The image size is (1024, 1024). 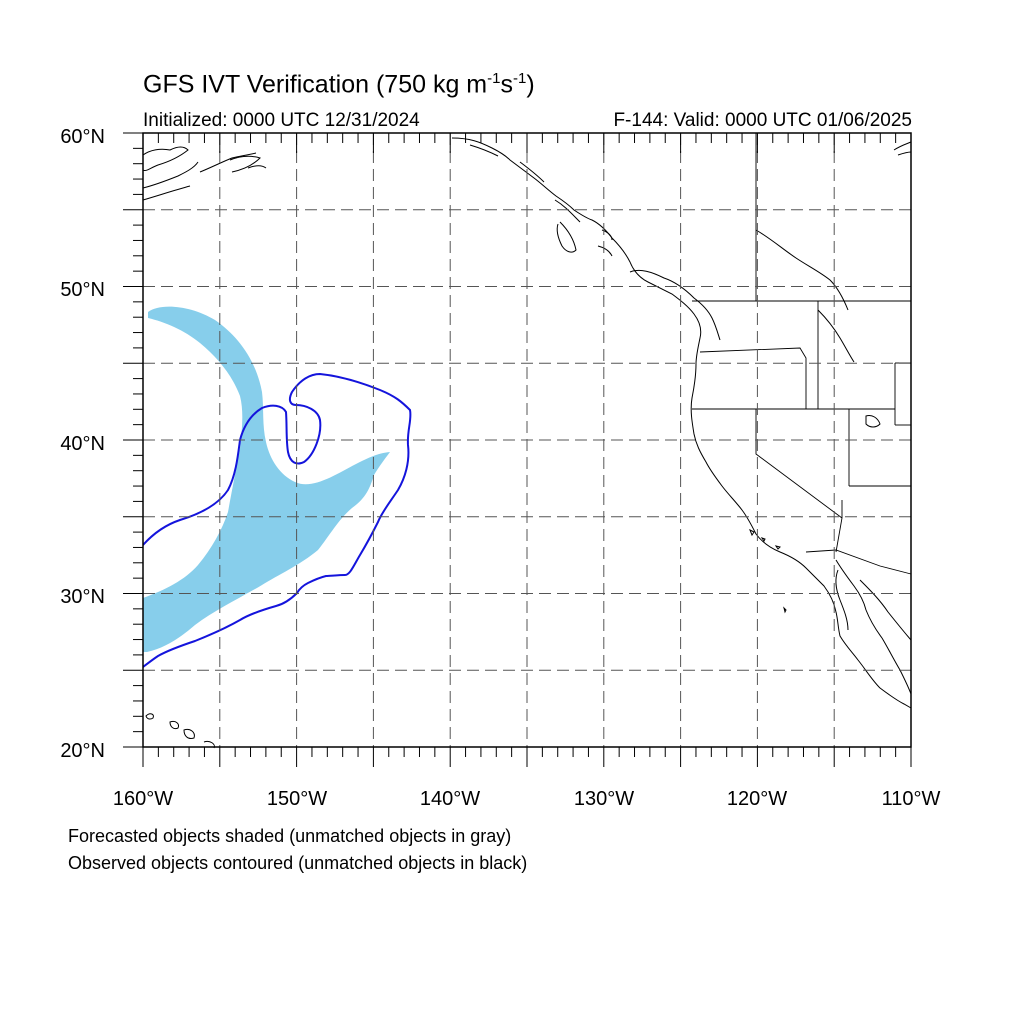 I want to click on lon-label-140w: 140°W, so click(x=450, y=799).